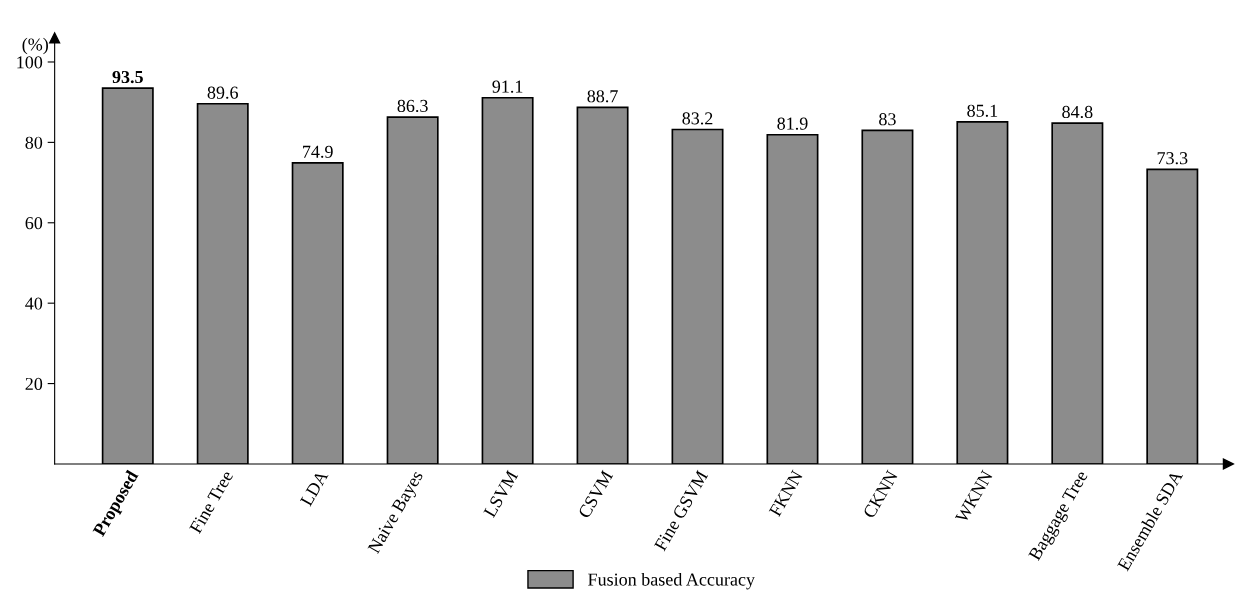 This screenshot has height=601, width=1242. What do you see at coordinates (671, 581) in the screenshot?
I see `legend-label: Fusion based Accuracy` at bounding box center [671, 581].